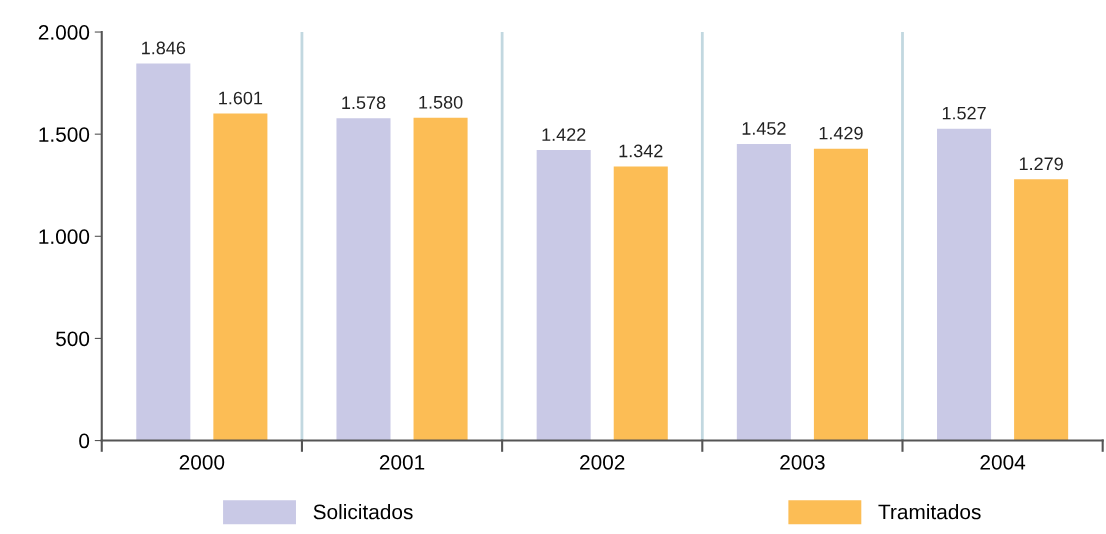 This screenshot has width=1106, height=534. Describe the element at coordinates (241, 98) in the screenshot. I see `data-label: 1.601` at that location.